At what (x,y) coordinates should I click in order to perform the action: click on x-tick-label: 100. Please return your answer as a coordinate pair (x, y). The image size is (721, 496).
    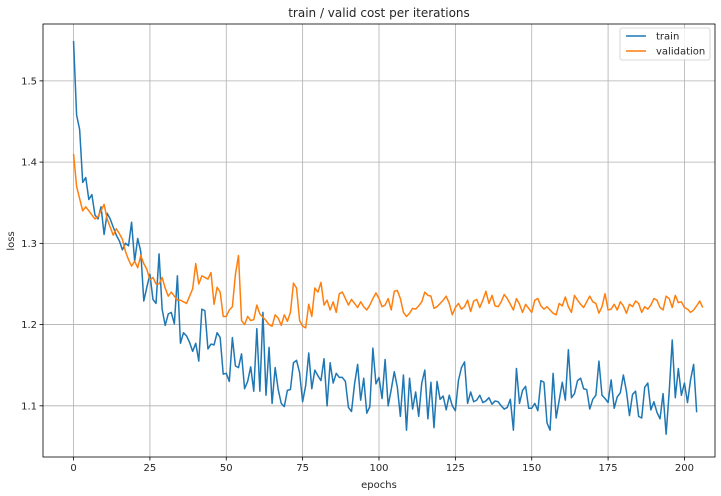
    Looking at the image, I should click on (378, 468).